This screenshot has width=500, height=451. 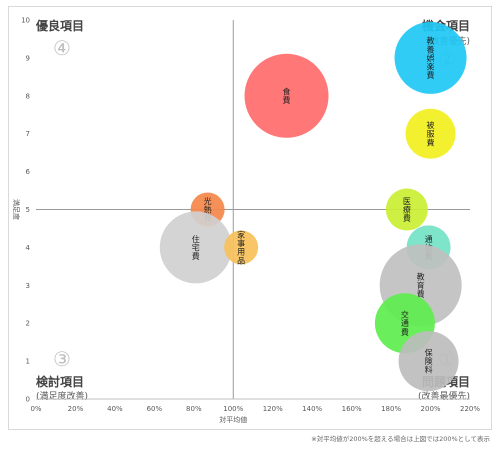 I want to click on x-tick-label: 60%, so click(x=155, y=409).